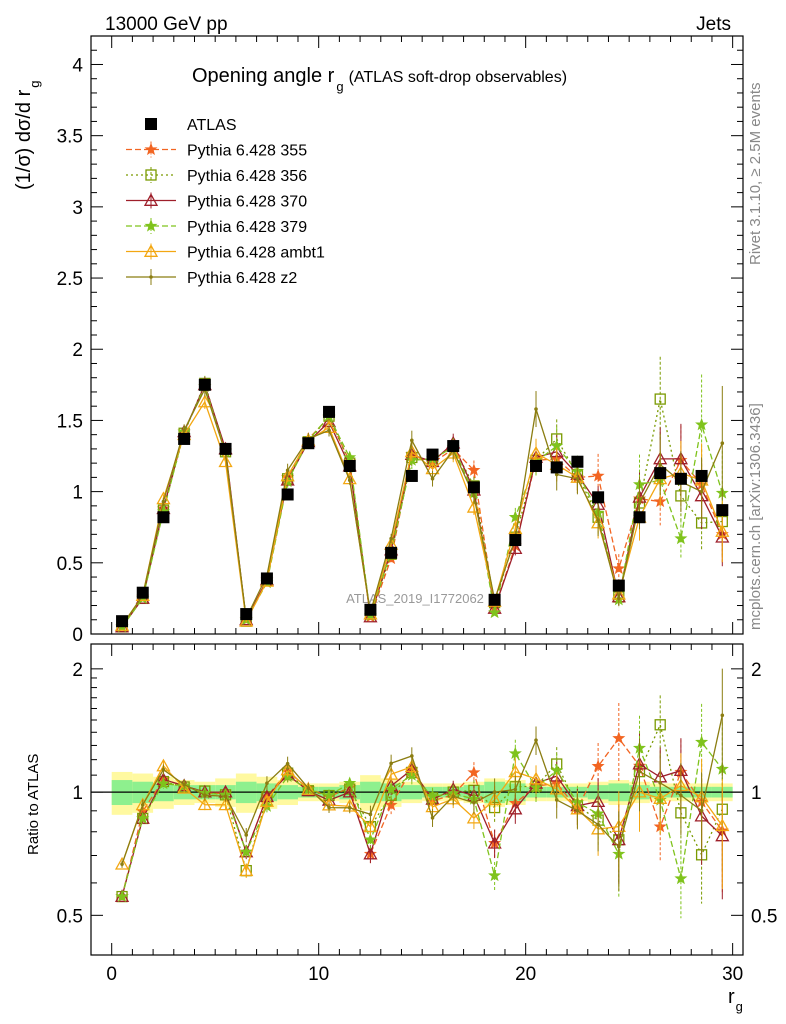 The width and height of the screenshot is (786, 1024). What do you see at coordinates (216, 227) in the screenshot?
I see `legend-entry: Pythia 6.428 379` at bounding box center [216, 227].